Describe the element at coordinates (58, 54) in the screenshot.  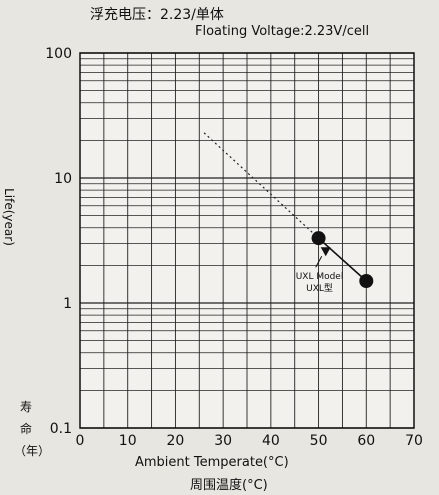
I see `y-tick-label: 100` at that location.